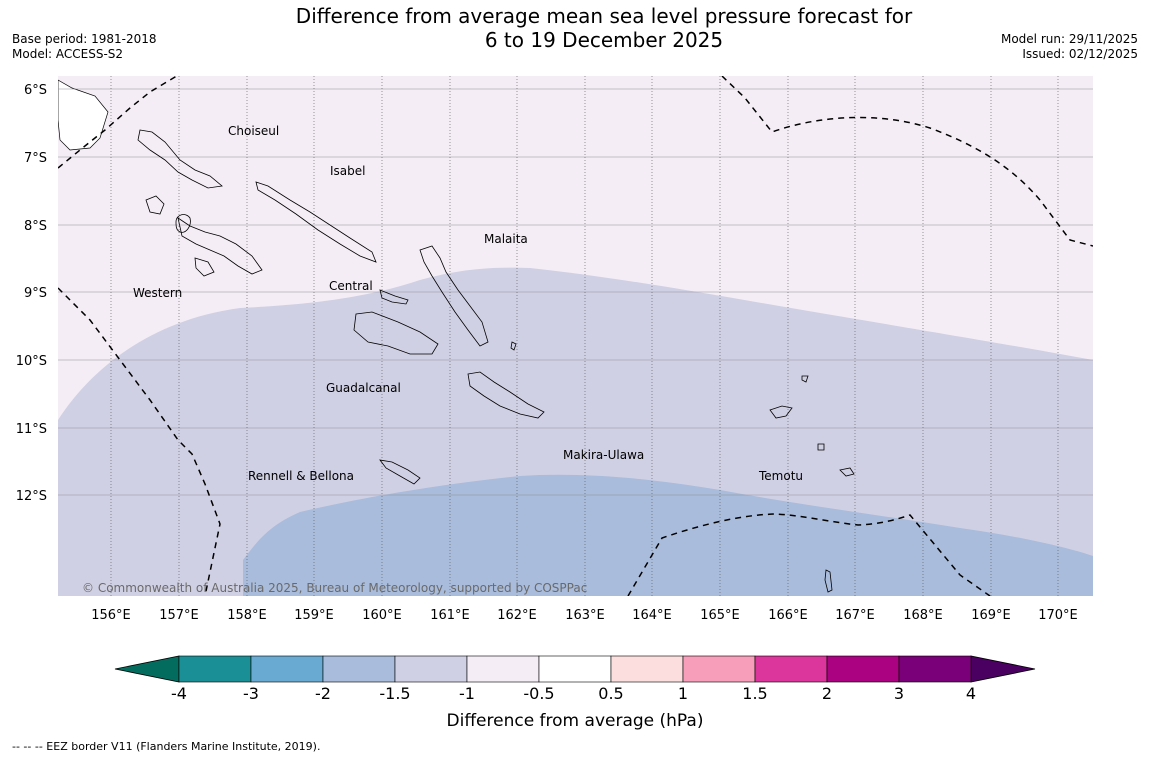 This screenshot has width=1150, height=758. What do you see at coordinates (183, 223) in the screenshot?
I see `kolombangara-island` at bounding box center [183, 223].